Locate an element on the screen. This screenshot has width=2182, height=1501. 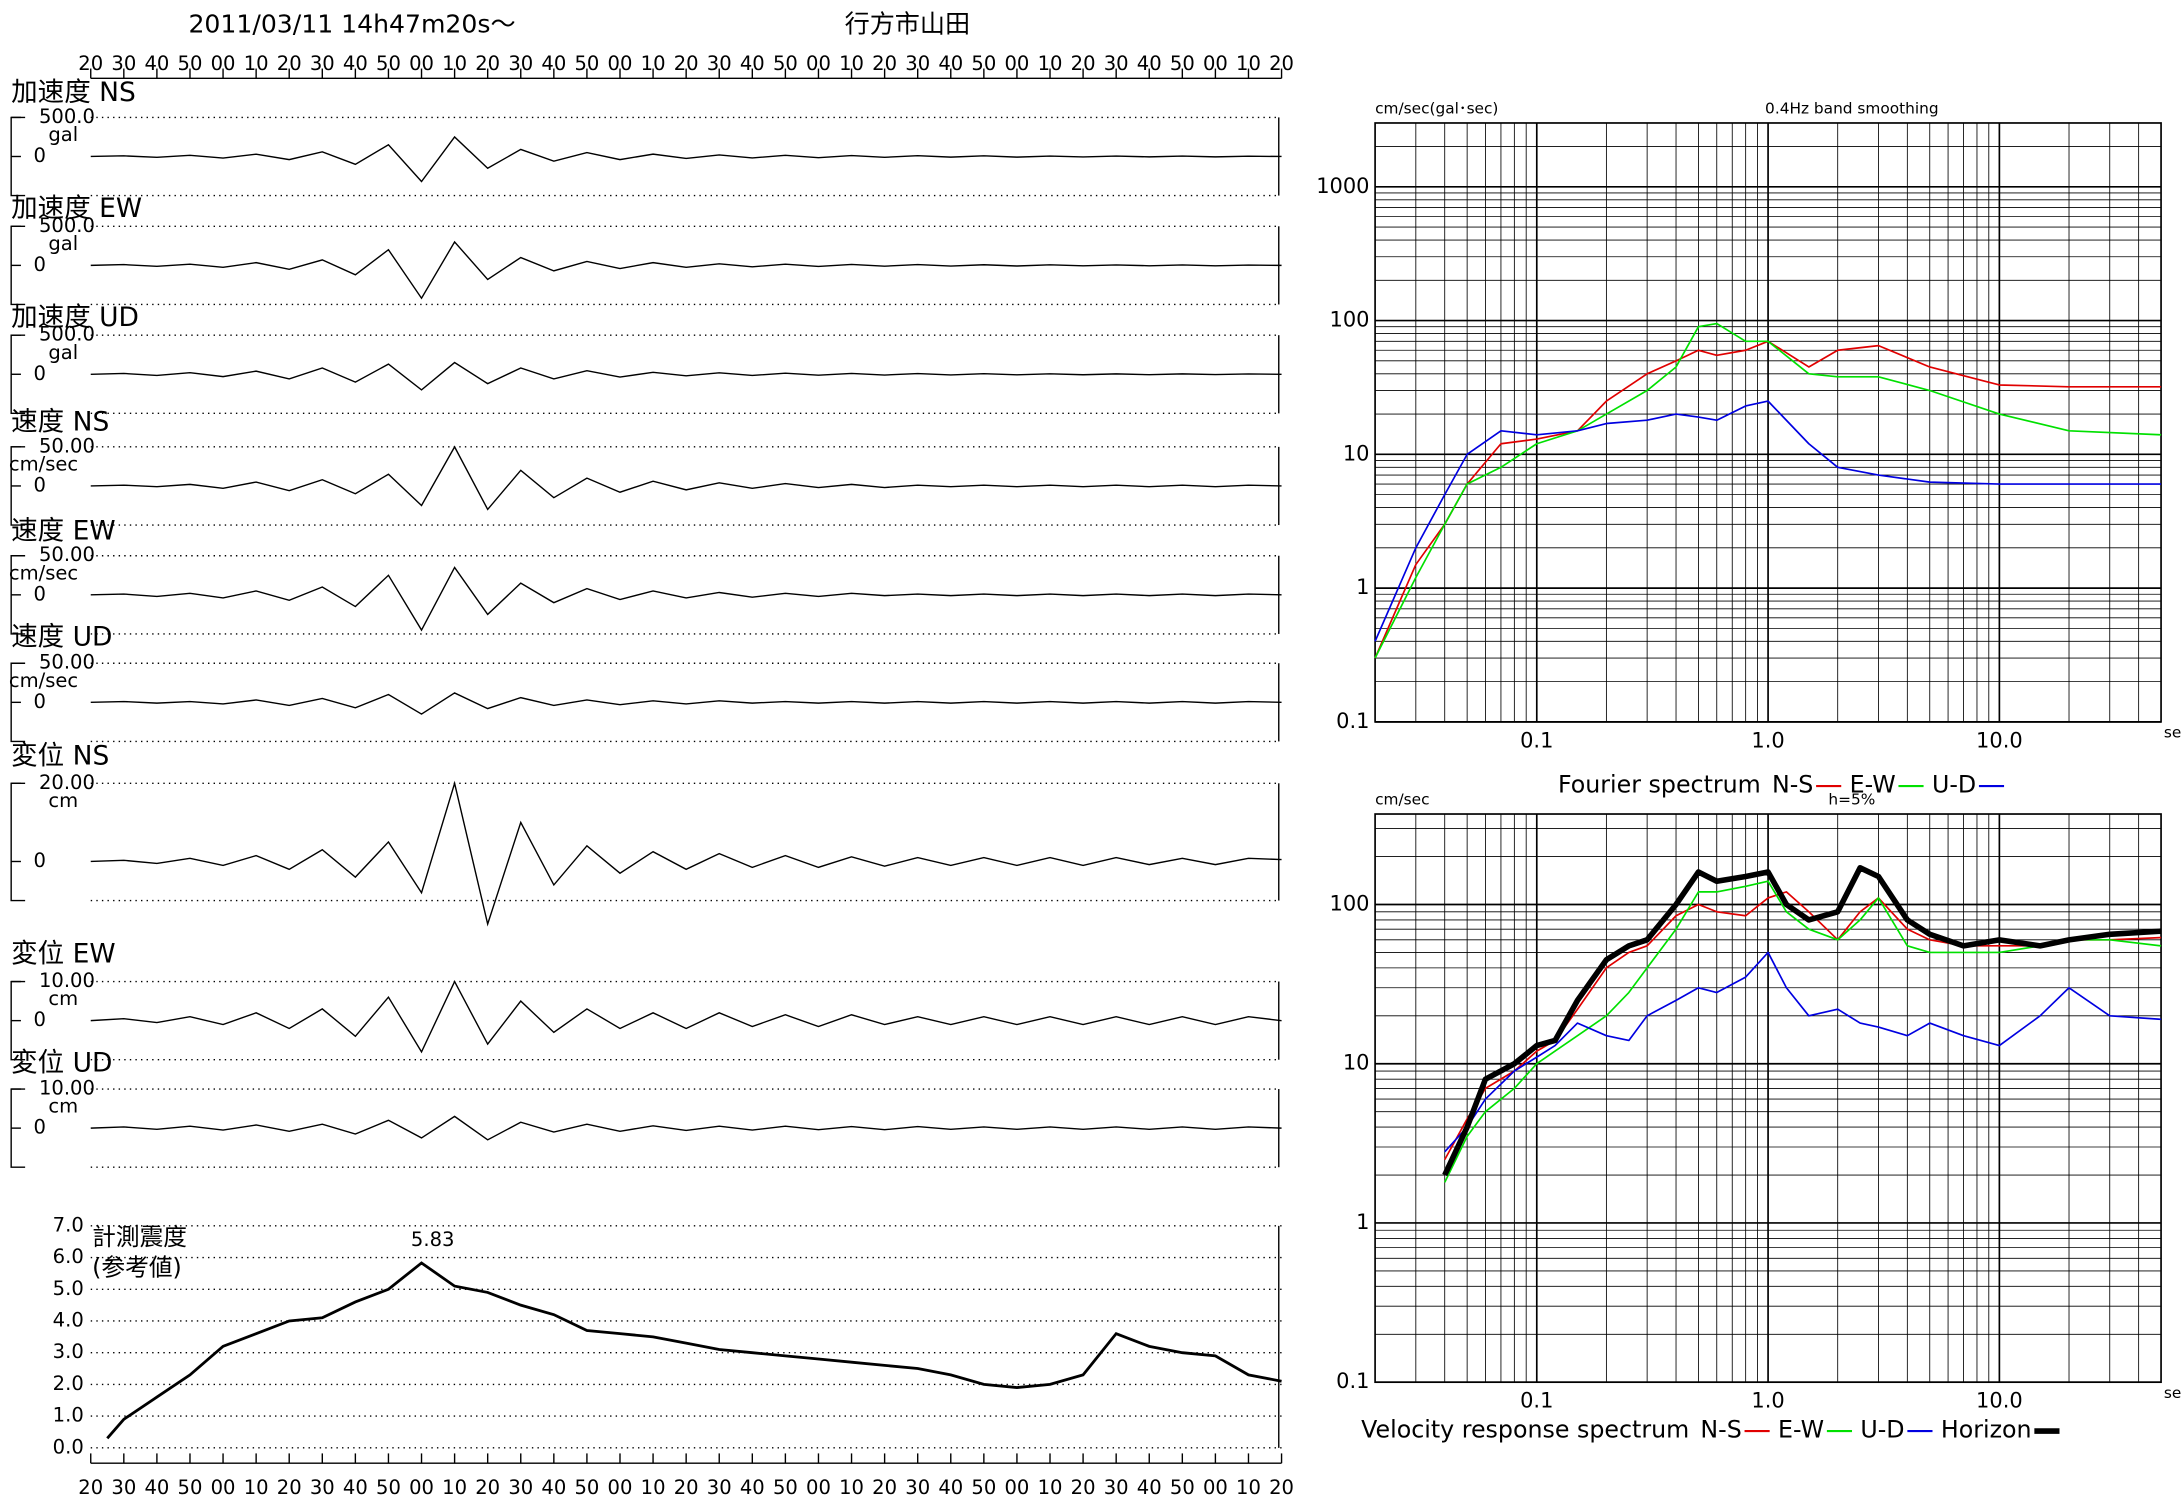
legend-label: Horizon is located at coordinates (1986, 1430).